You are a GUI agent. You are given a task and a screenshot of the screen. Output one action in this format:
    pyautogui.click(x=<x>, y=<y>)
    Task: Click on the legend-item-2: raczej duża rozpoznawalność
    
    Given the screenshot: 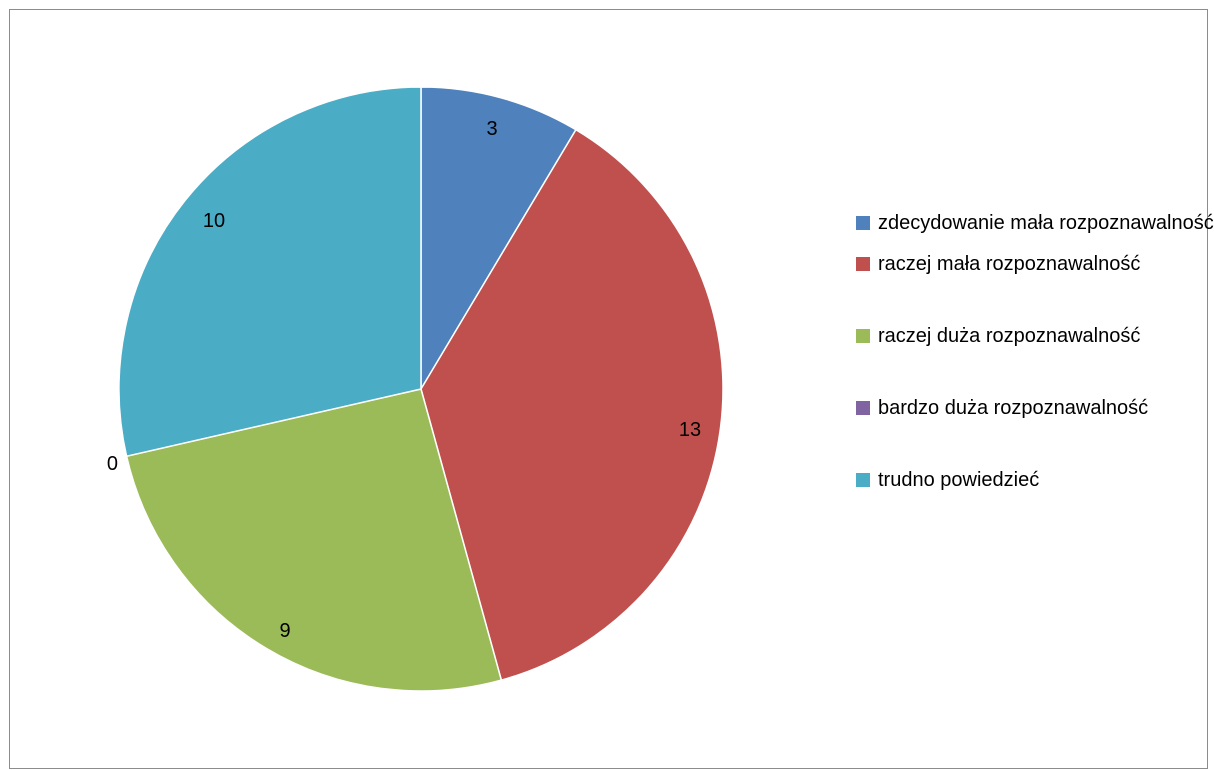 What is the action you would take?
    pyautogui.click(x=1035, y=336)
    